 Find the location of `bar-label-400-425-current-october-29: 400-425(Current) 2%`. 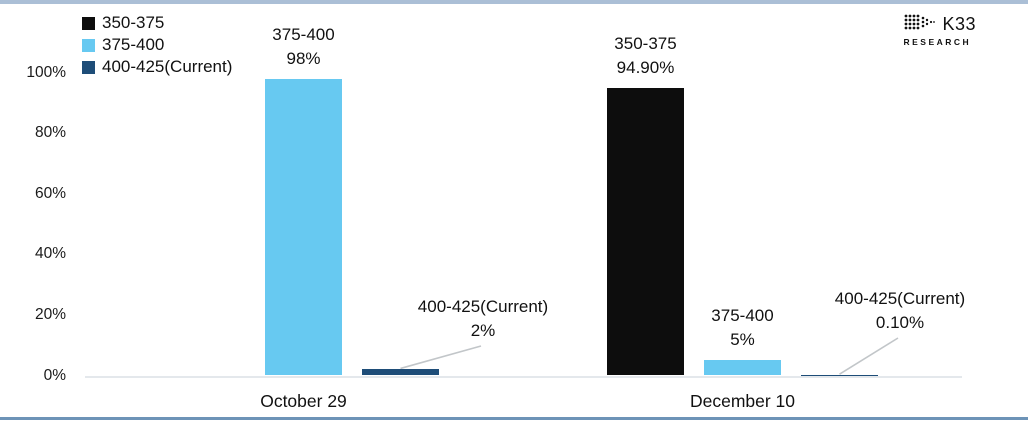

bar-label-400-425-current-october-29: 400-425(Current) 2% is located at coordinates (483, 318).